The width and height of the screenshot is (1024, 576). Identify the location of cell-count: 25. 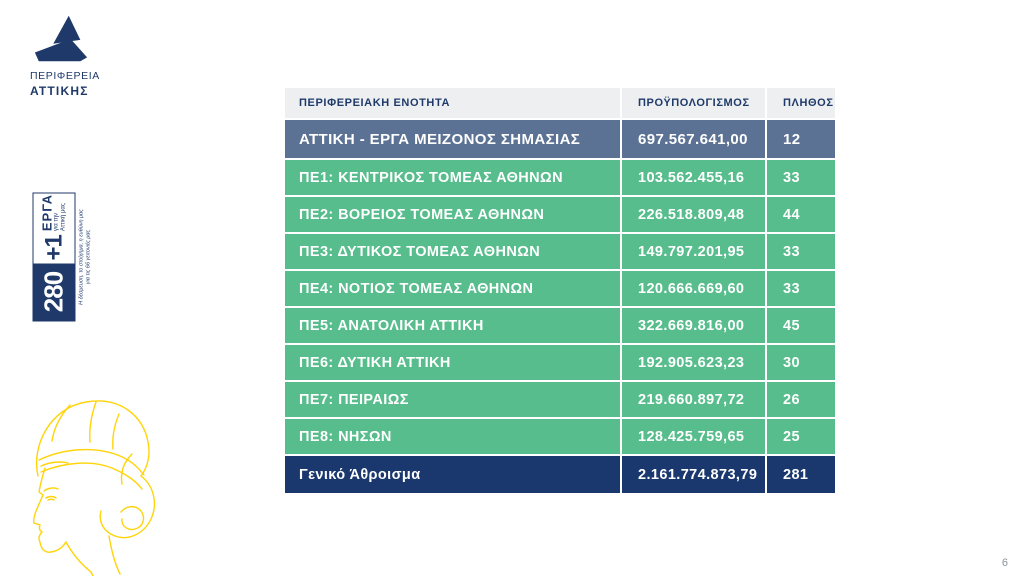
(800, 436).